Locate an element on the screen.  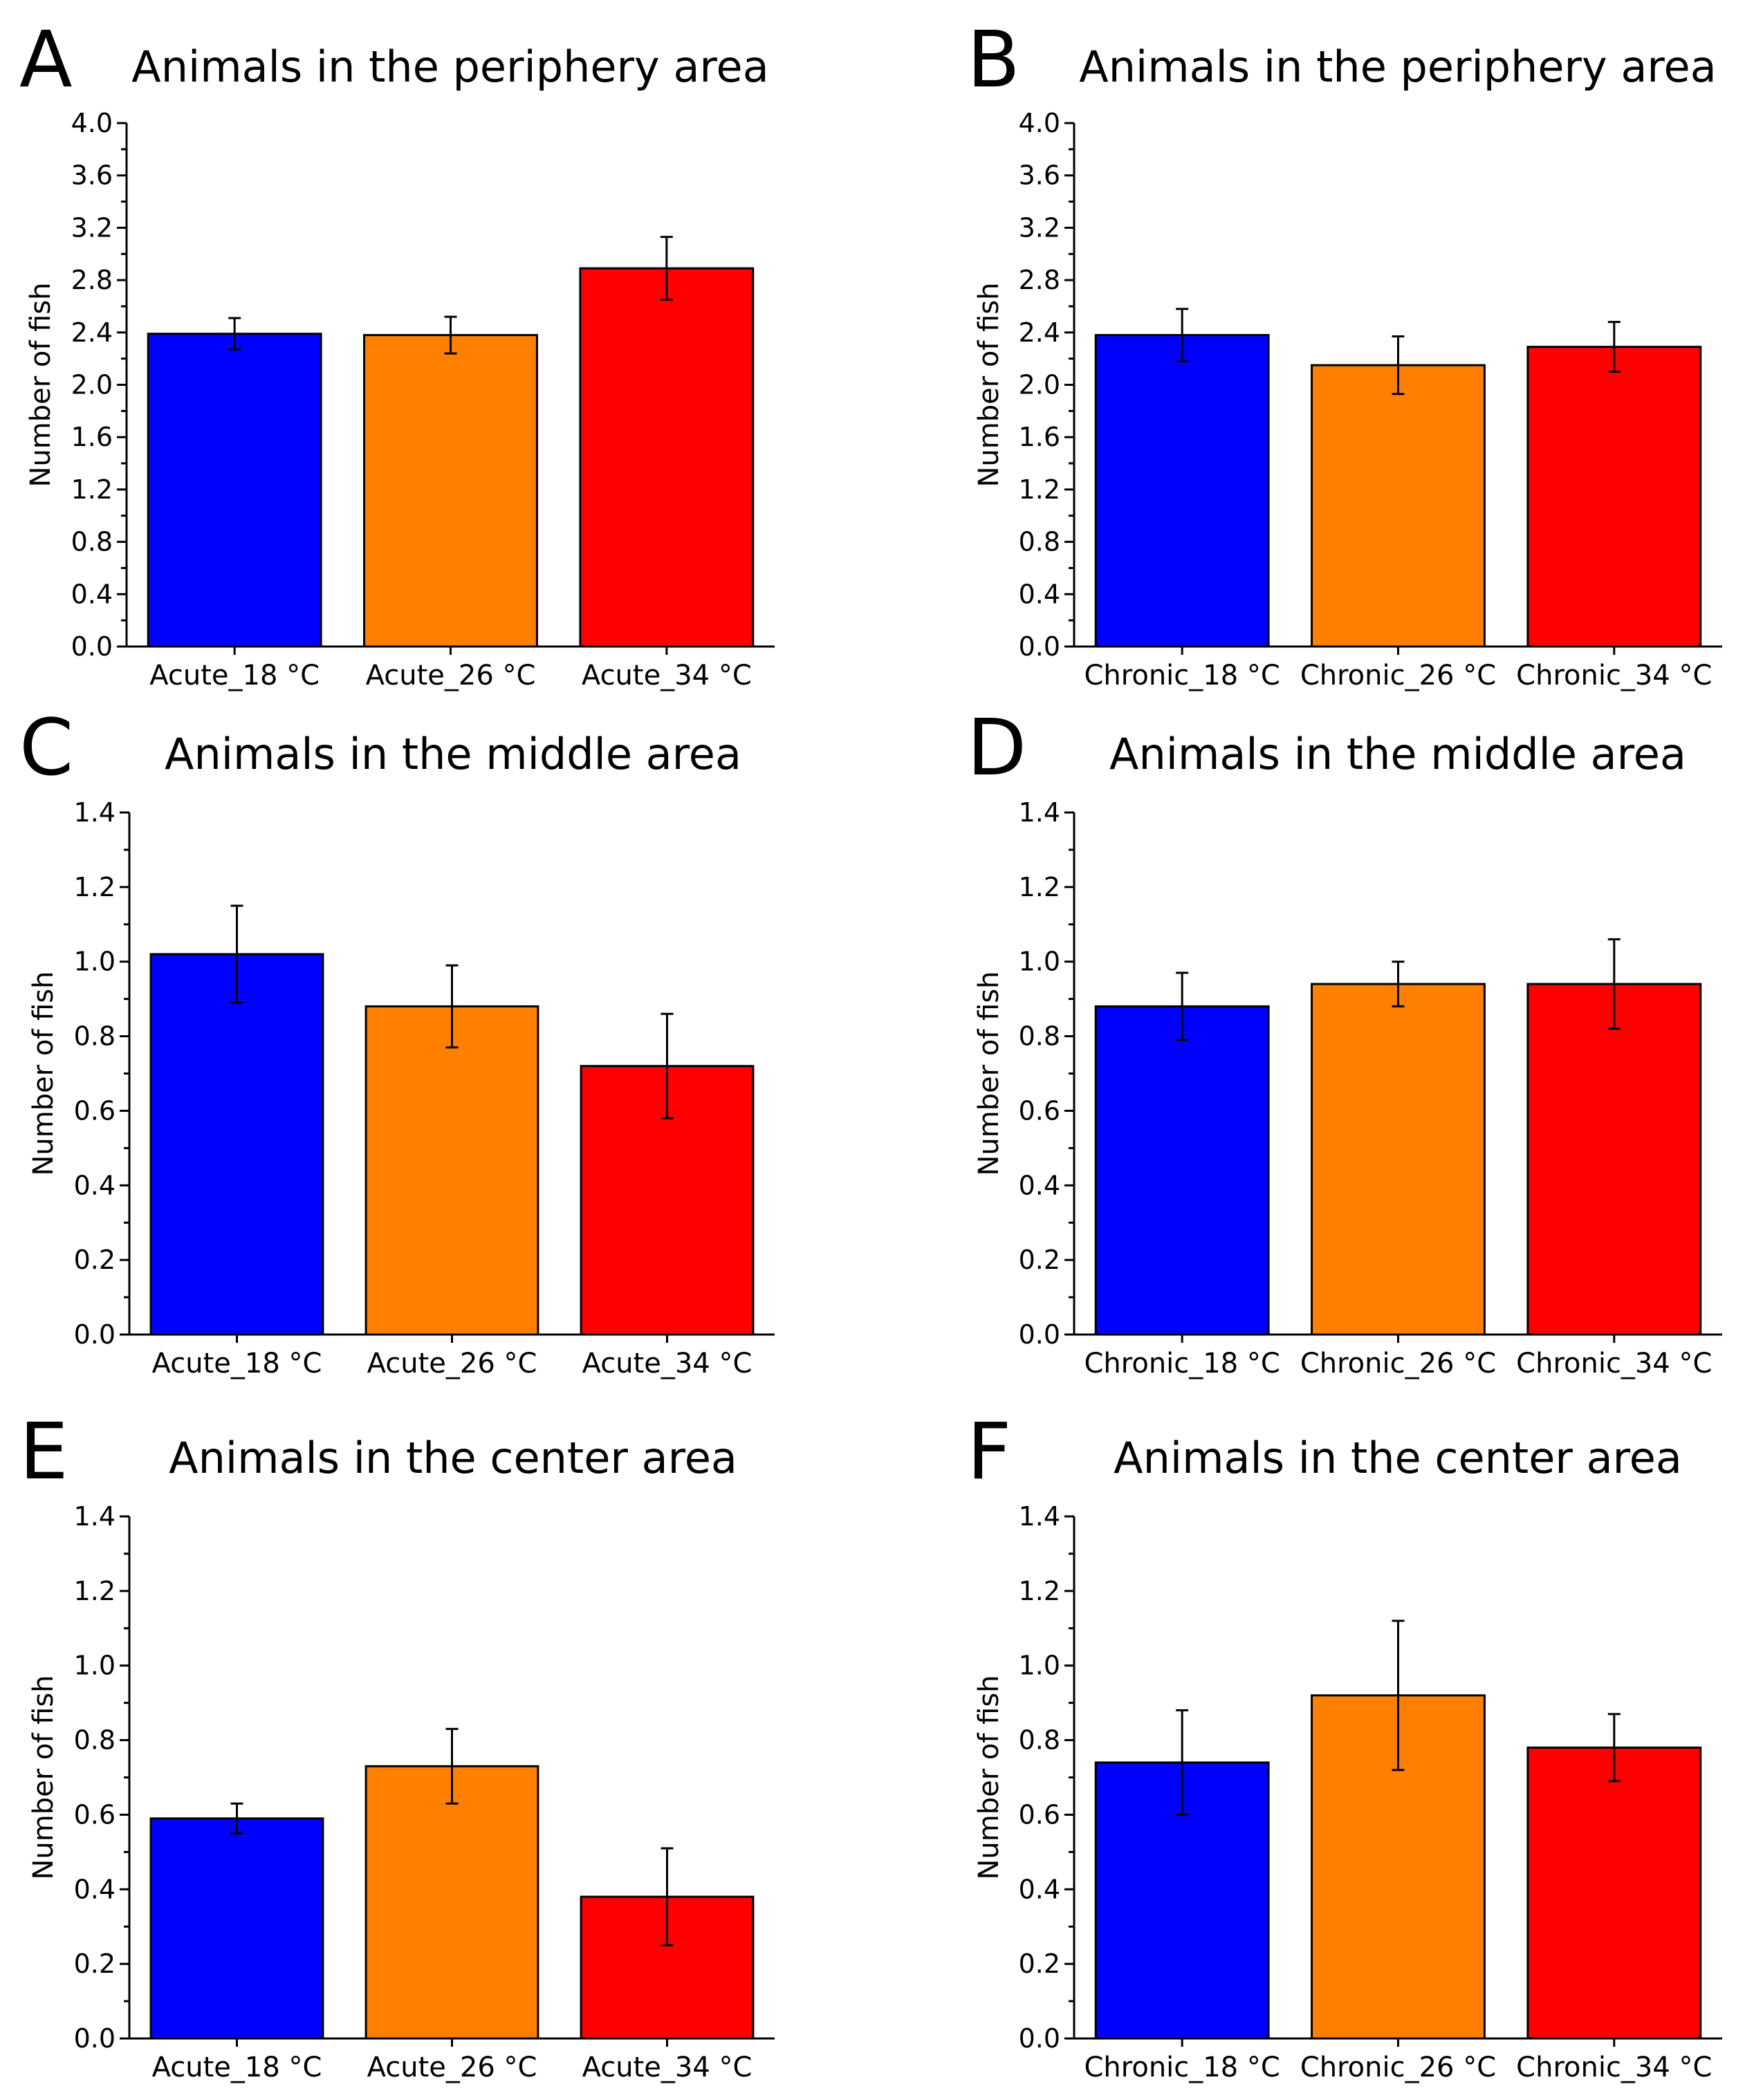
panel-letter: D is located at coordinates (996, 748).